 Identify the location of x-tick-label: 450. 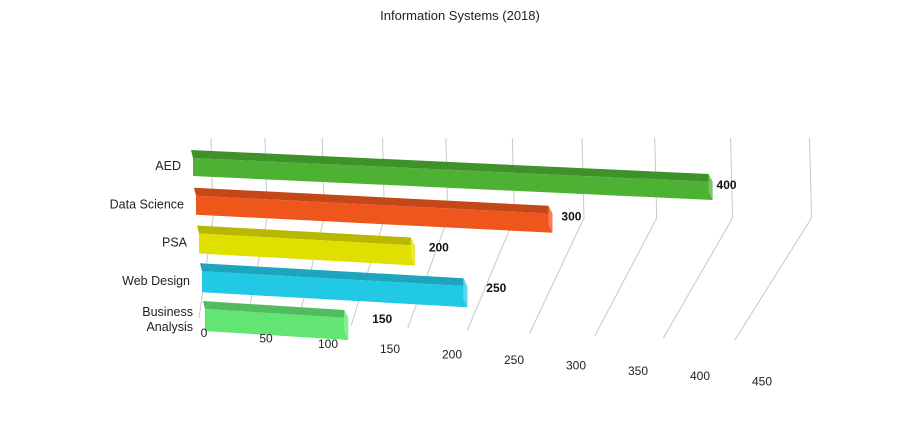
(762, 382).